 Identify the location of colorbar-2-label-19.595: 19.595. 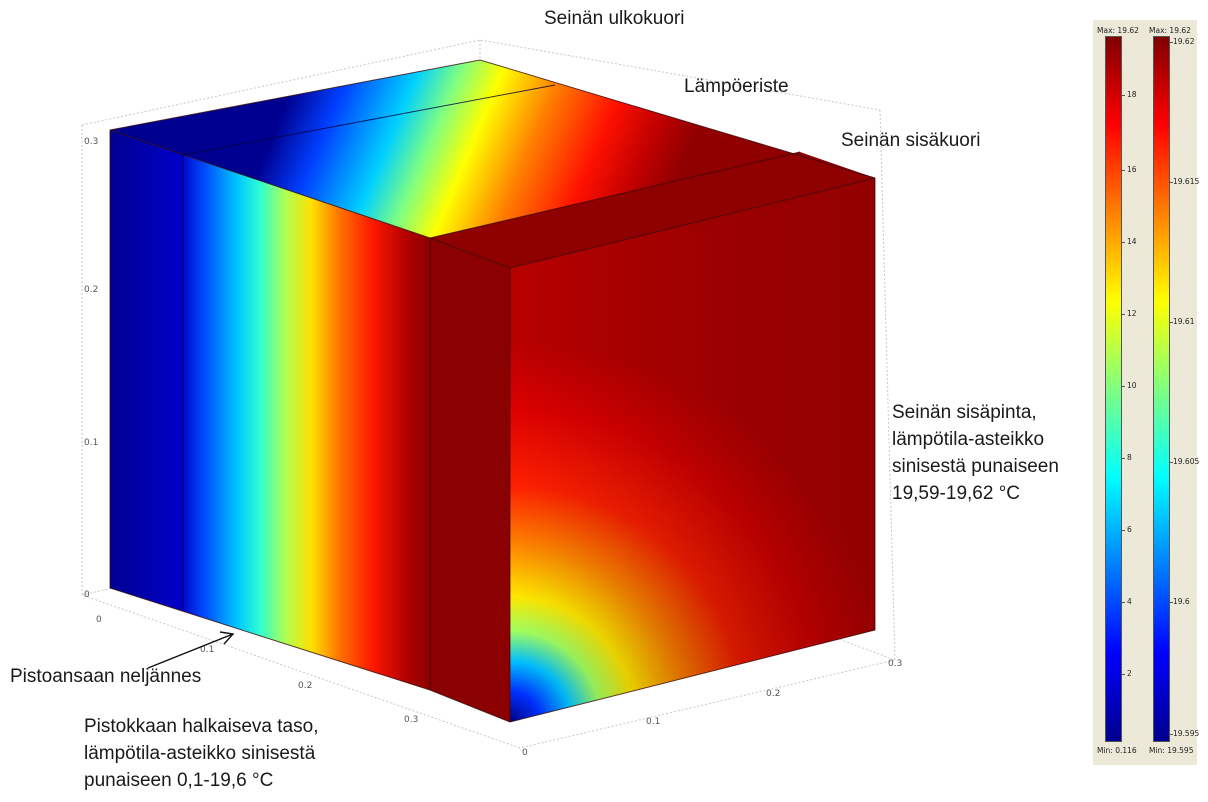
(1186, 733).